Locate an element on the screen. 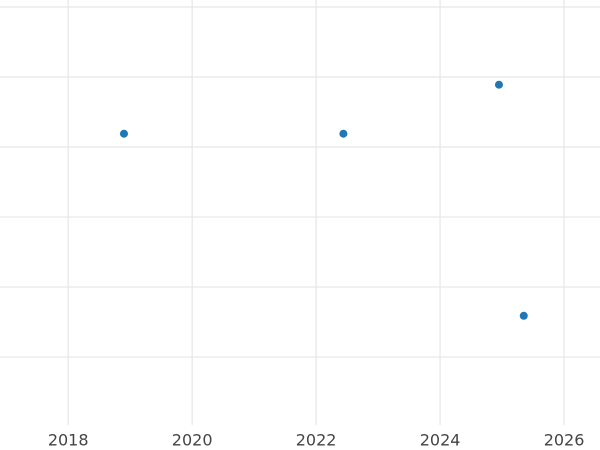 The height and width of the screenshot is (450, 600). x-tick-label: 2024 is located at coordinates (440, 440).